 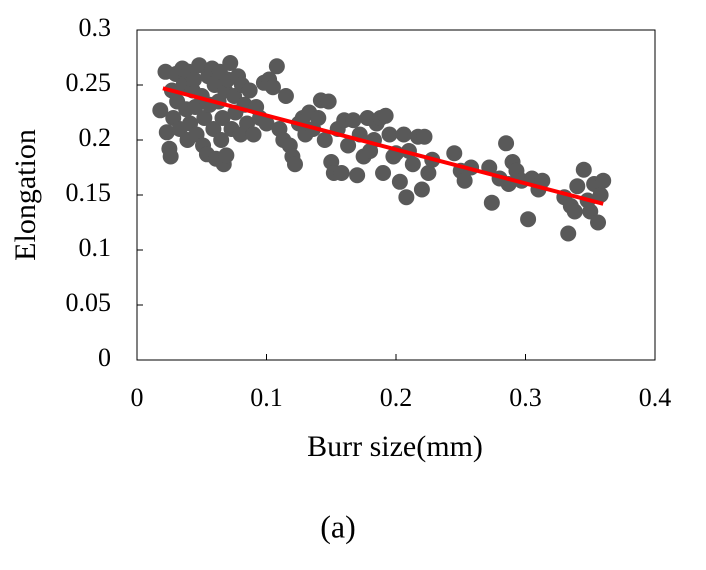 What do you see at coordinates (95, 137) in the screenshot?
I see `y-tick-label: 0.2` at bounding box center [95, 137].